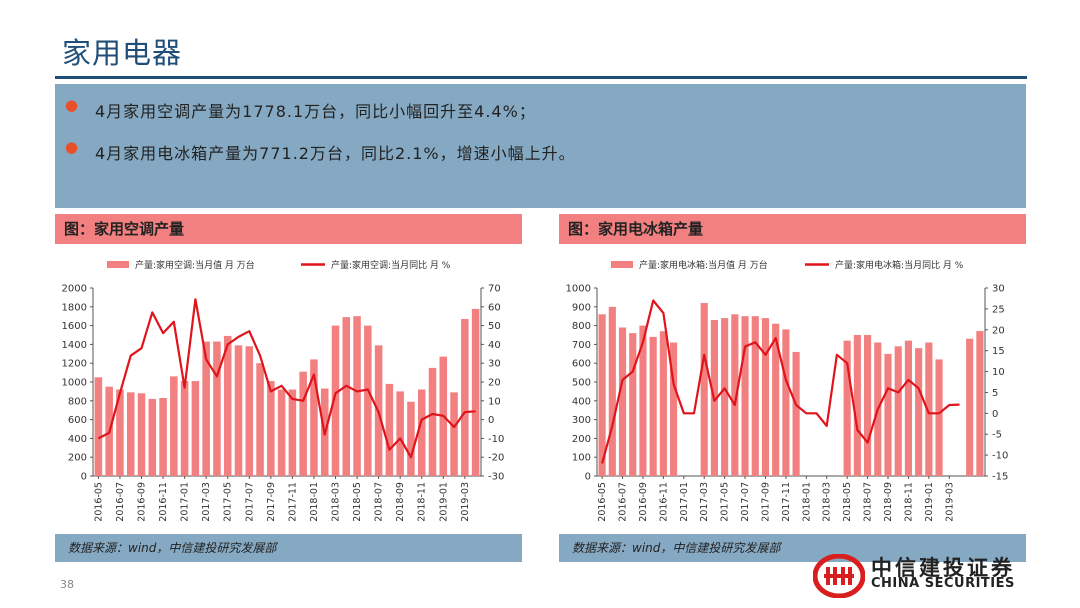 Image resolution: width=1080 pixels, height=608 pixels. I want to click on y-left-tick-label: 800, so click(77, 401).